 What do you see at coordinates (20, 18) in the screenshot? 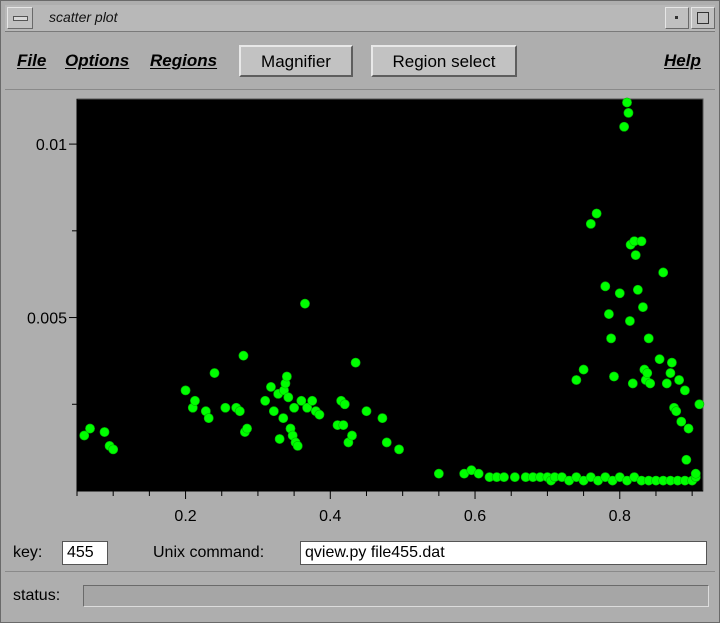
I see `window-menu-button` at bounding box center [20, 18].